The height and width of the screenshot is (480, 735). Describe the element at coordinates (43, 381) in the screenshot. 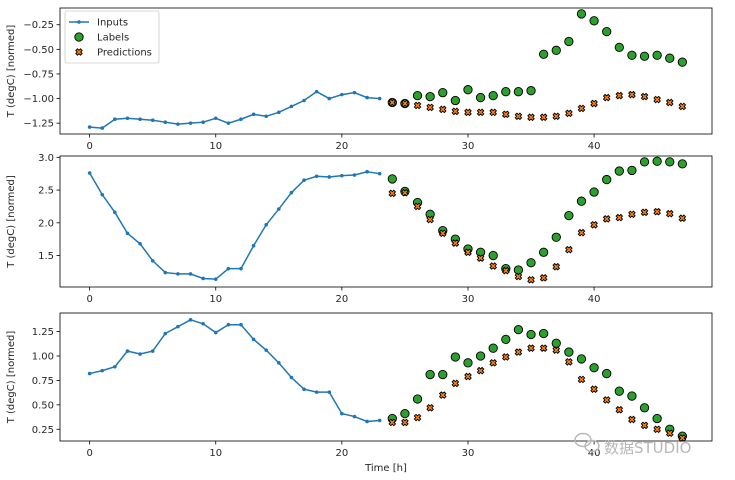

I see `y-tick-label: 0.75` at that location.